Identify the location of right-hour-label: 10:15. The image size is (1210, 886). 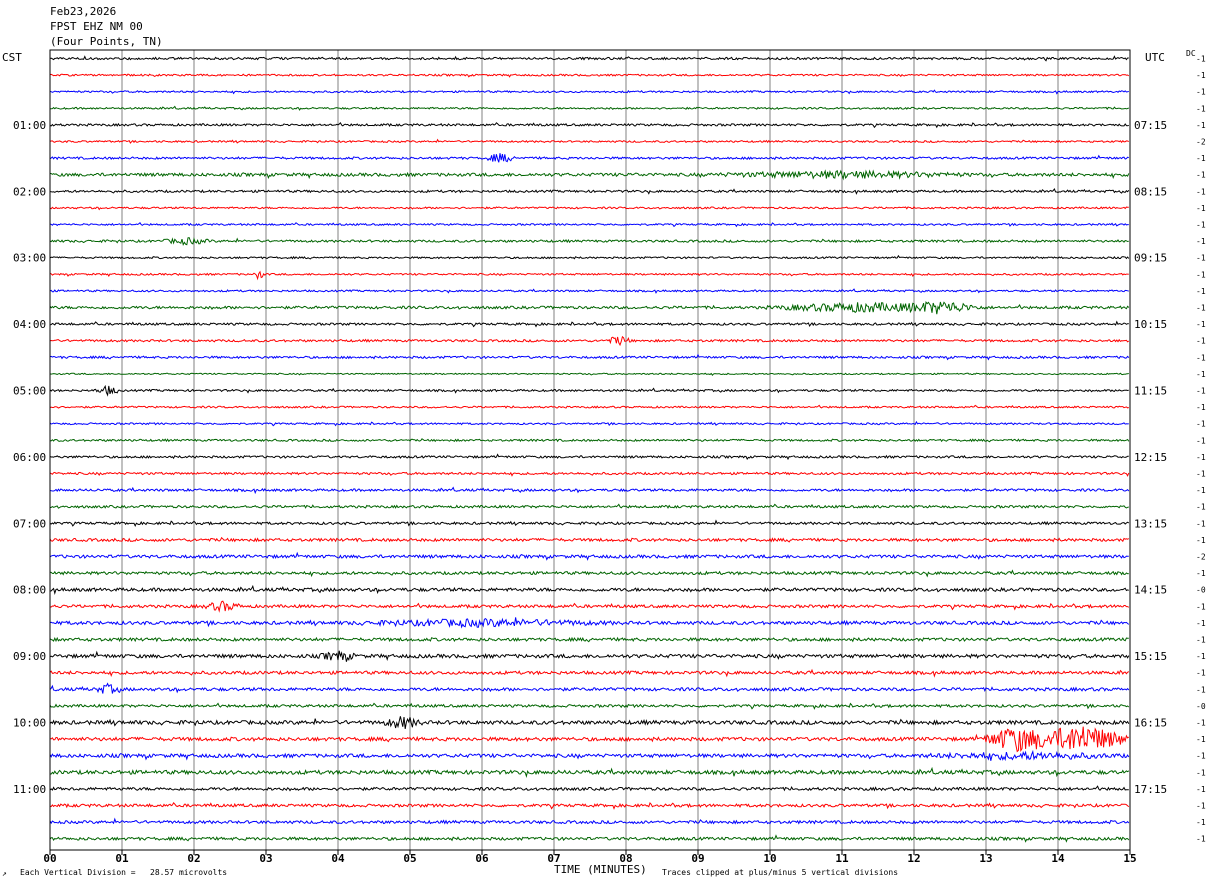
(1150, 324).